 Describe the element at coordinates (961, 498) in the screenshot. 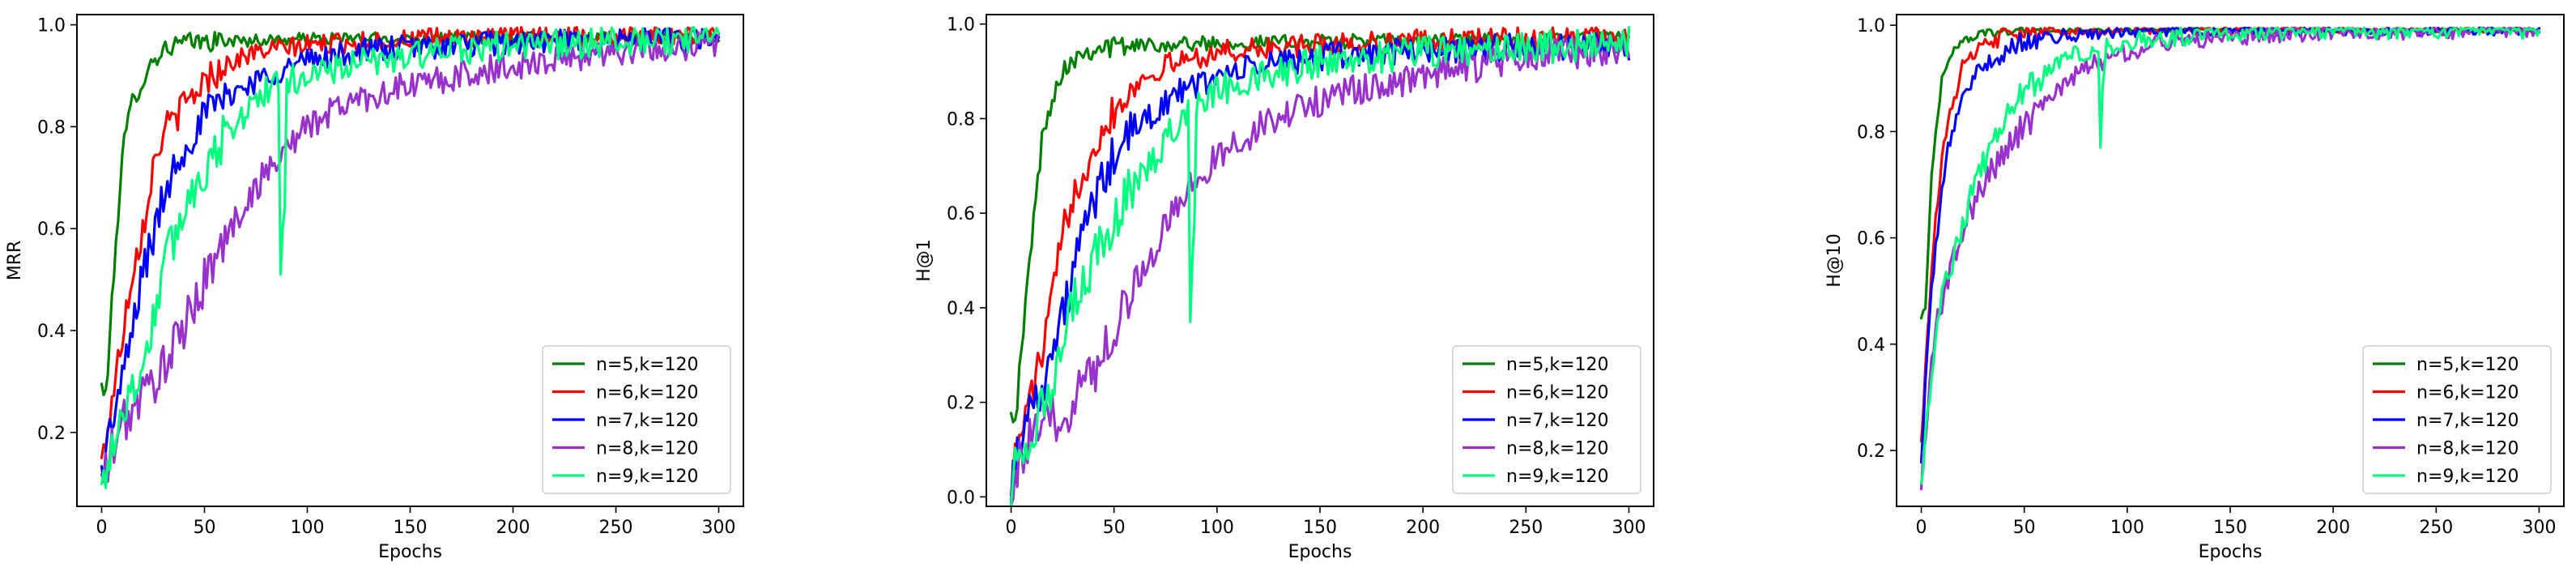

I see `y-tick-label: 0.0` at that location.